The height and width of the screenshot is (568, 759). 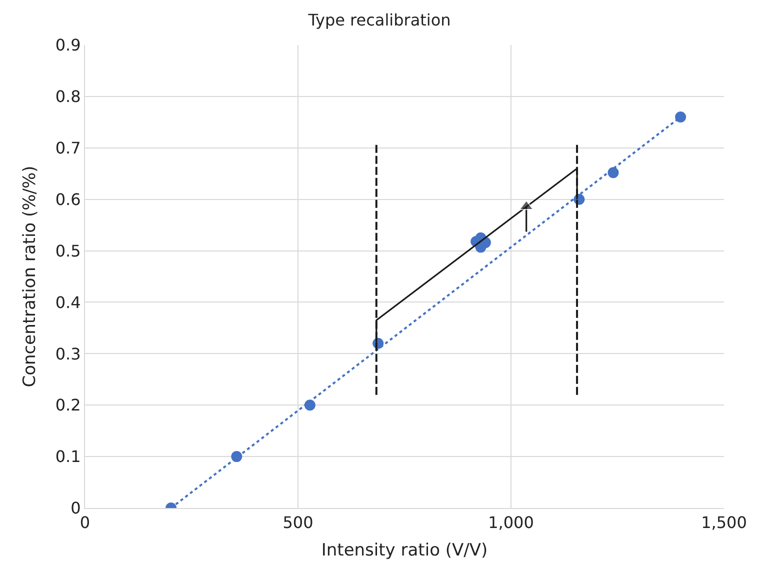 I want to click on y-tick-label: 0.9, so click(x=68, y=45).